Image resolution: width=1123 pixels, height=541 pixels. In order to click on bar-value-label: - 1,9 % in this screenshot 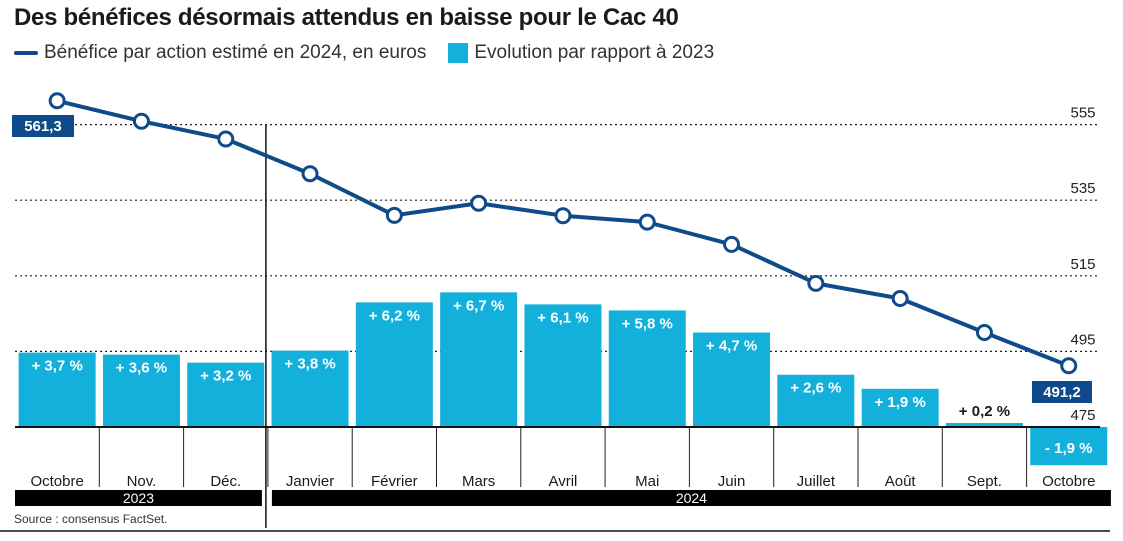, I will do `click(1069, 448)`.